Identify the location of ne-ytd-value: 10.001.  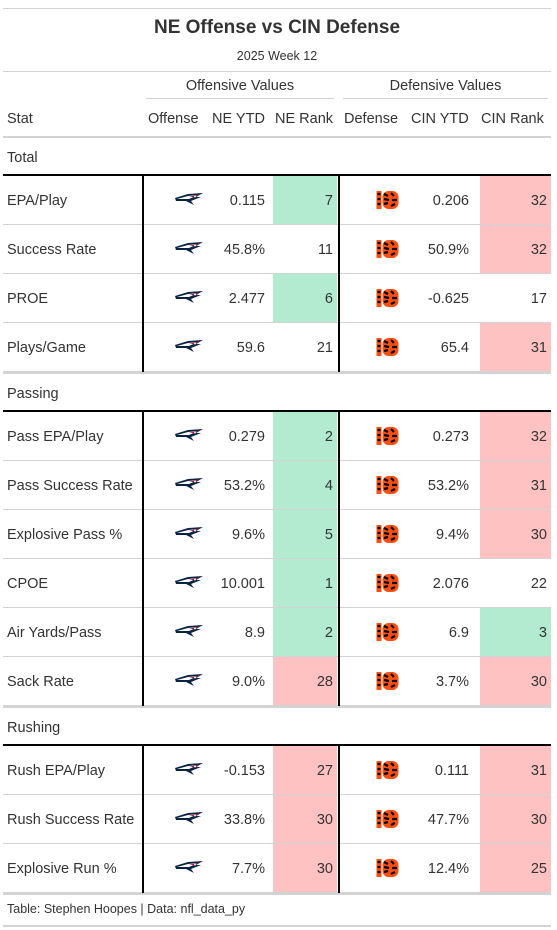
(242, 584).